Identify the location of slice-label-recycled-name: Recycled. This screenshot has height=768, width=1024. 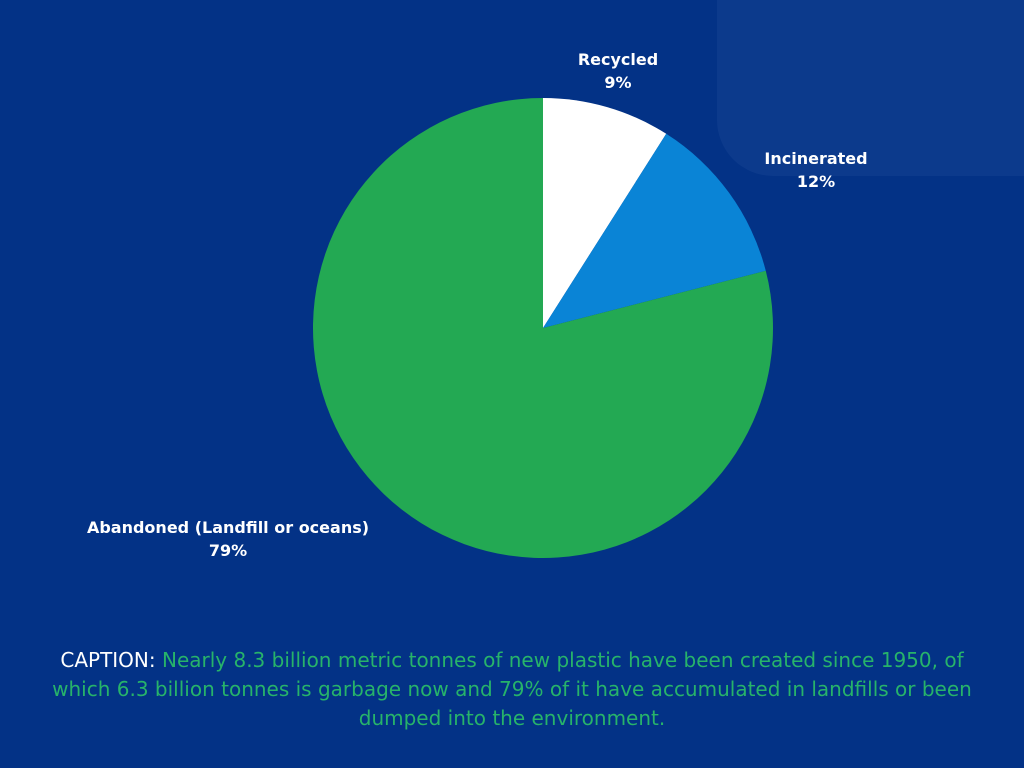
(618, 59).